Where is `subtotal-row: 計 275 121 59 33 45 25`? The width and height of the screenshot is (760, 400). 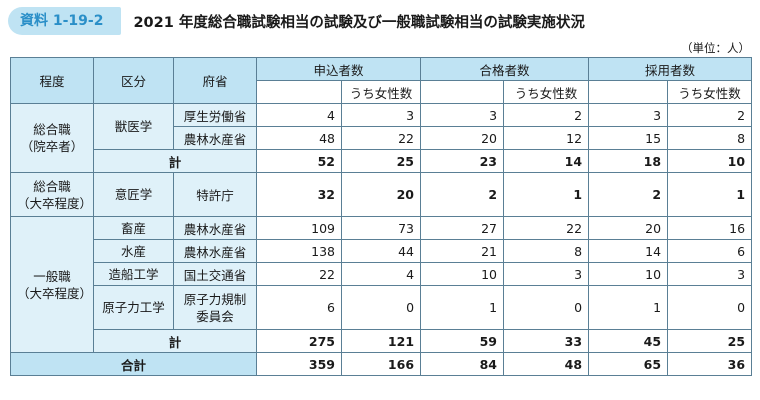
subtotal-row: 計 275 121 59 33 45 25 is located at coordinates (382, 341).